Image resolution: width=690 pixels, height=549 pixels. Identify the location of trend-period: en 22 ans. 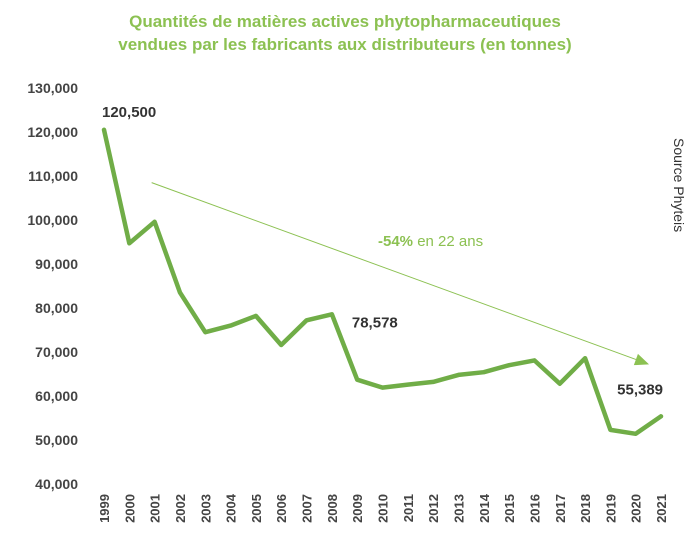
(448, 241).